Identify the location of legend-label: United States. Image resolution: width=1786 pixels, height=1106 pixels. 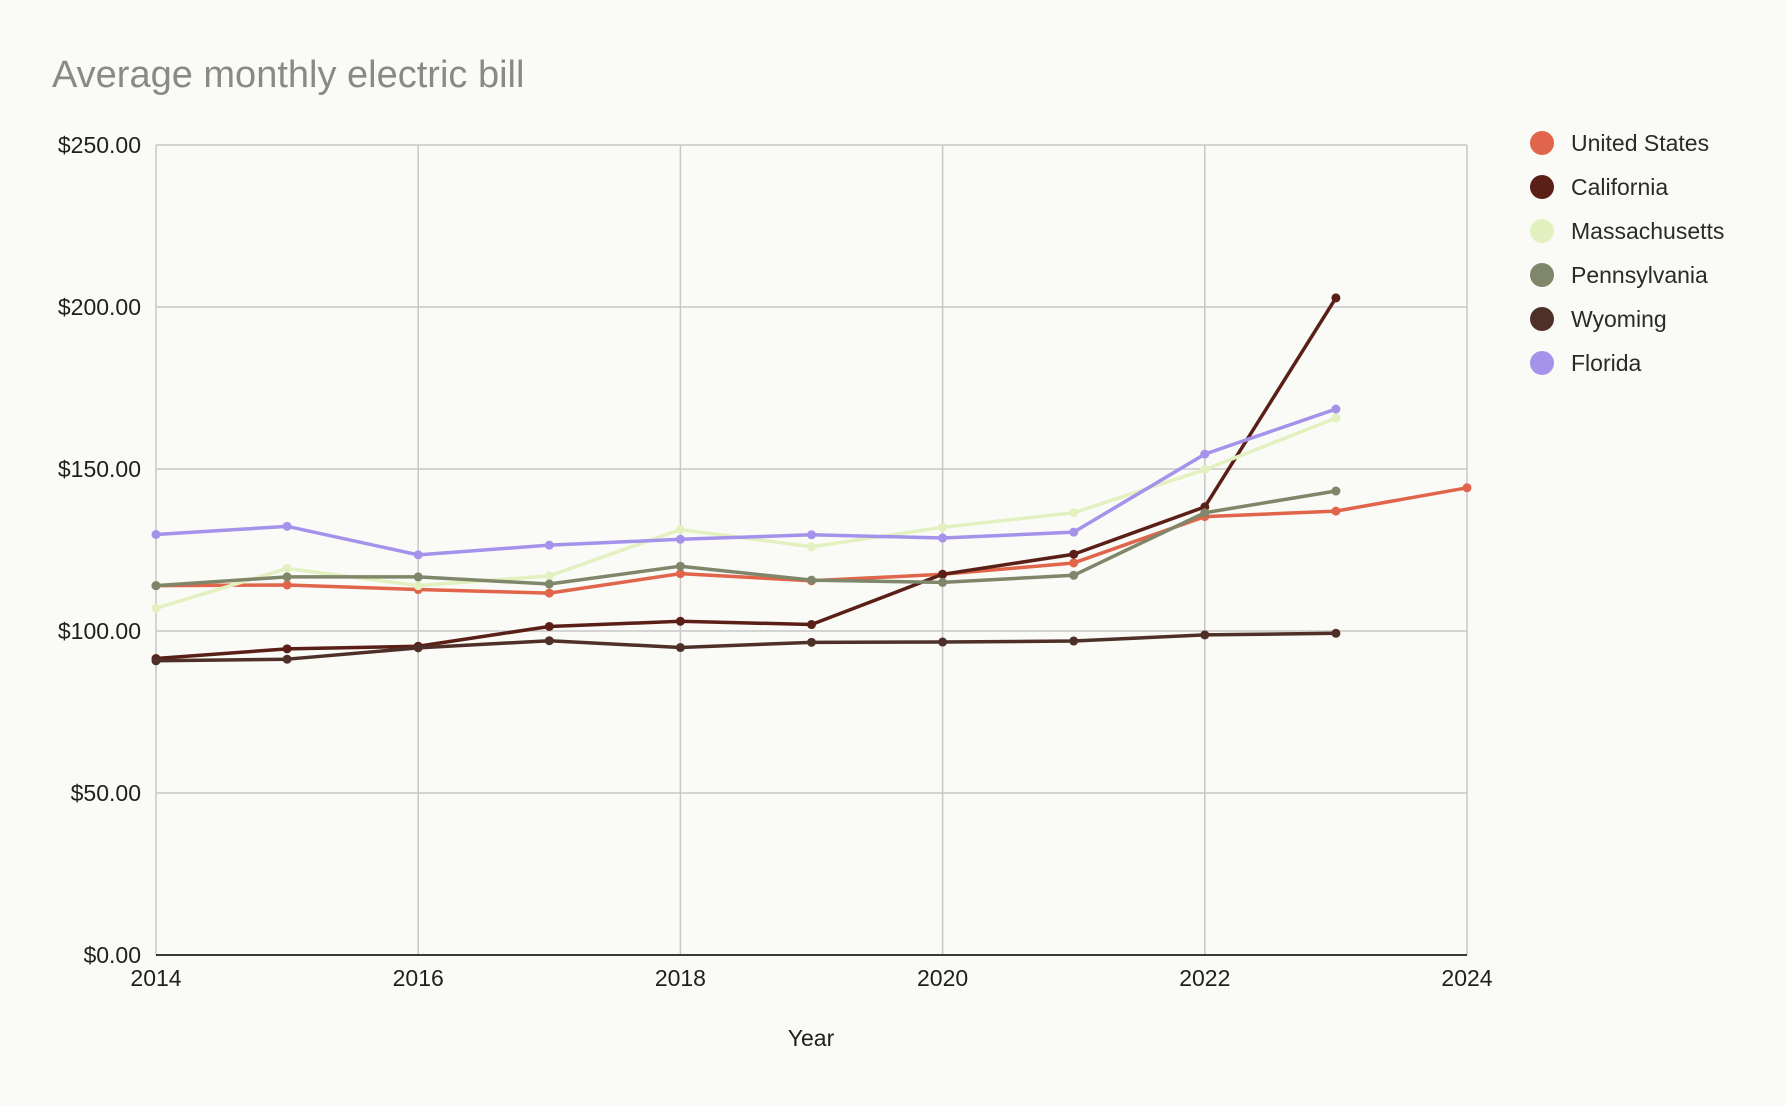
(1640, 143).